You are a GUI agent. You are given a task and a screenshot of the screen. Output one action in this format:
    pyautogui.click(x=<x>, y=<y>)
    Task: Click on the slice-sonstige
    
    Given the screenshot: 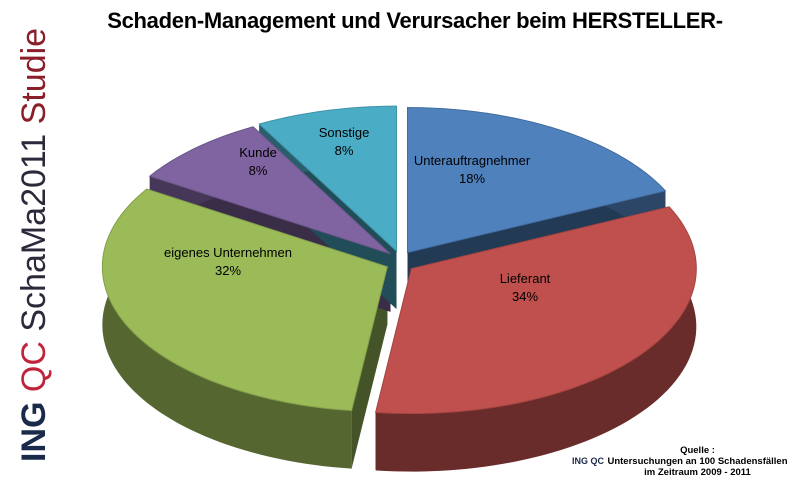 What is the action you would take?
    pyautogui.click(x=328, y=179)
    